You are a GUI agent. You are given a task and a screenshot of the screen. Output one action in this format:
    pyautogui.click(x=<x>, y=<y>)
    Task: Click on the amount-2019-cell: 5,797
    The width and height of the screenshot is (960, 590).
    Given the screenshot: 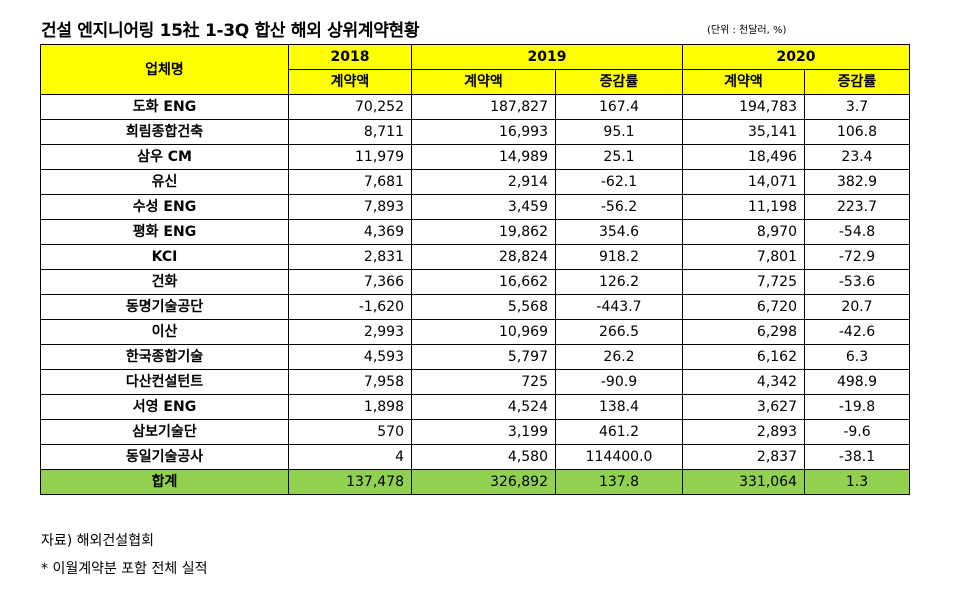 What is the action you would take?
    pyautogui.click(x=483, y=357)
    